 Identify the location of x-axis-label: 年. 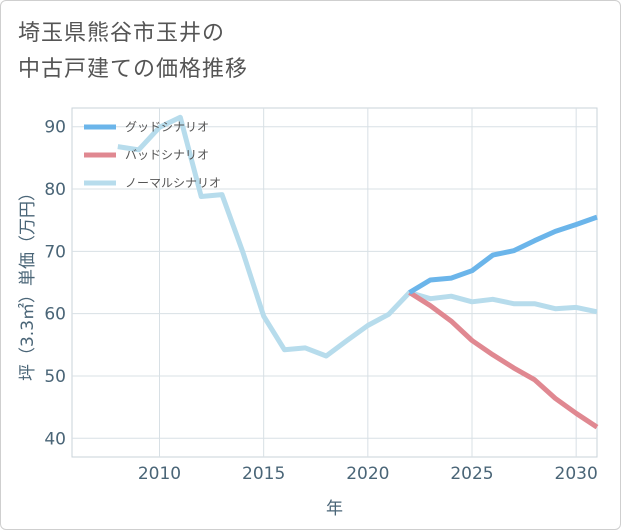
(334, 509).